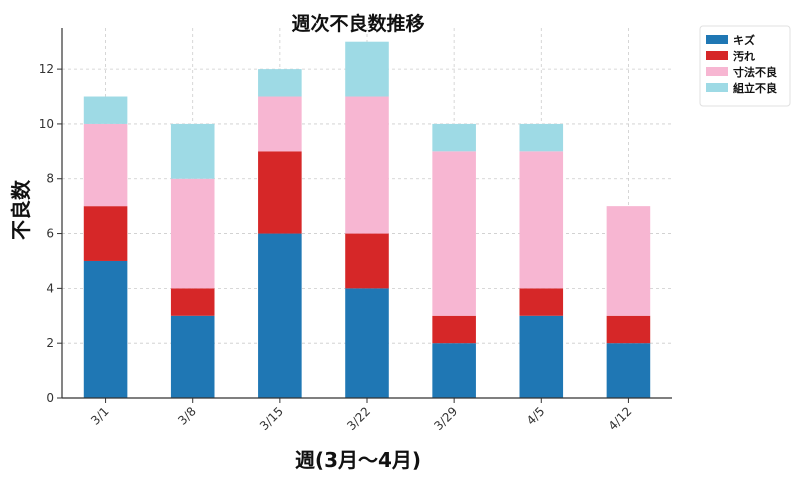 The image size is (800, 483). Describe the element at coordinates (50, 398) in the screenshot. I see `y-tick-label: 0` at that location.